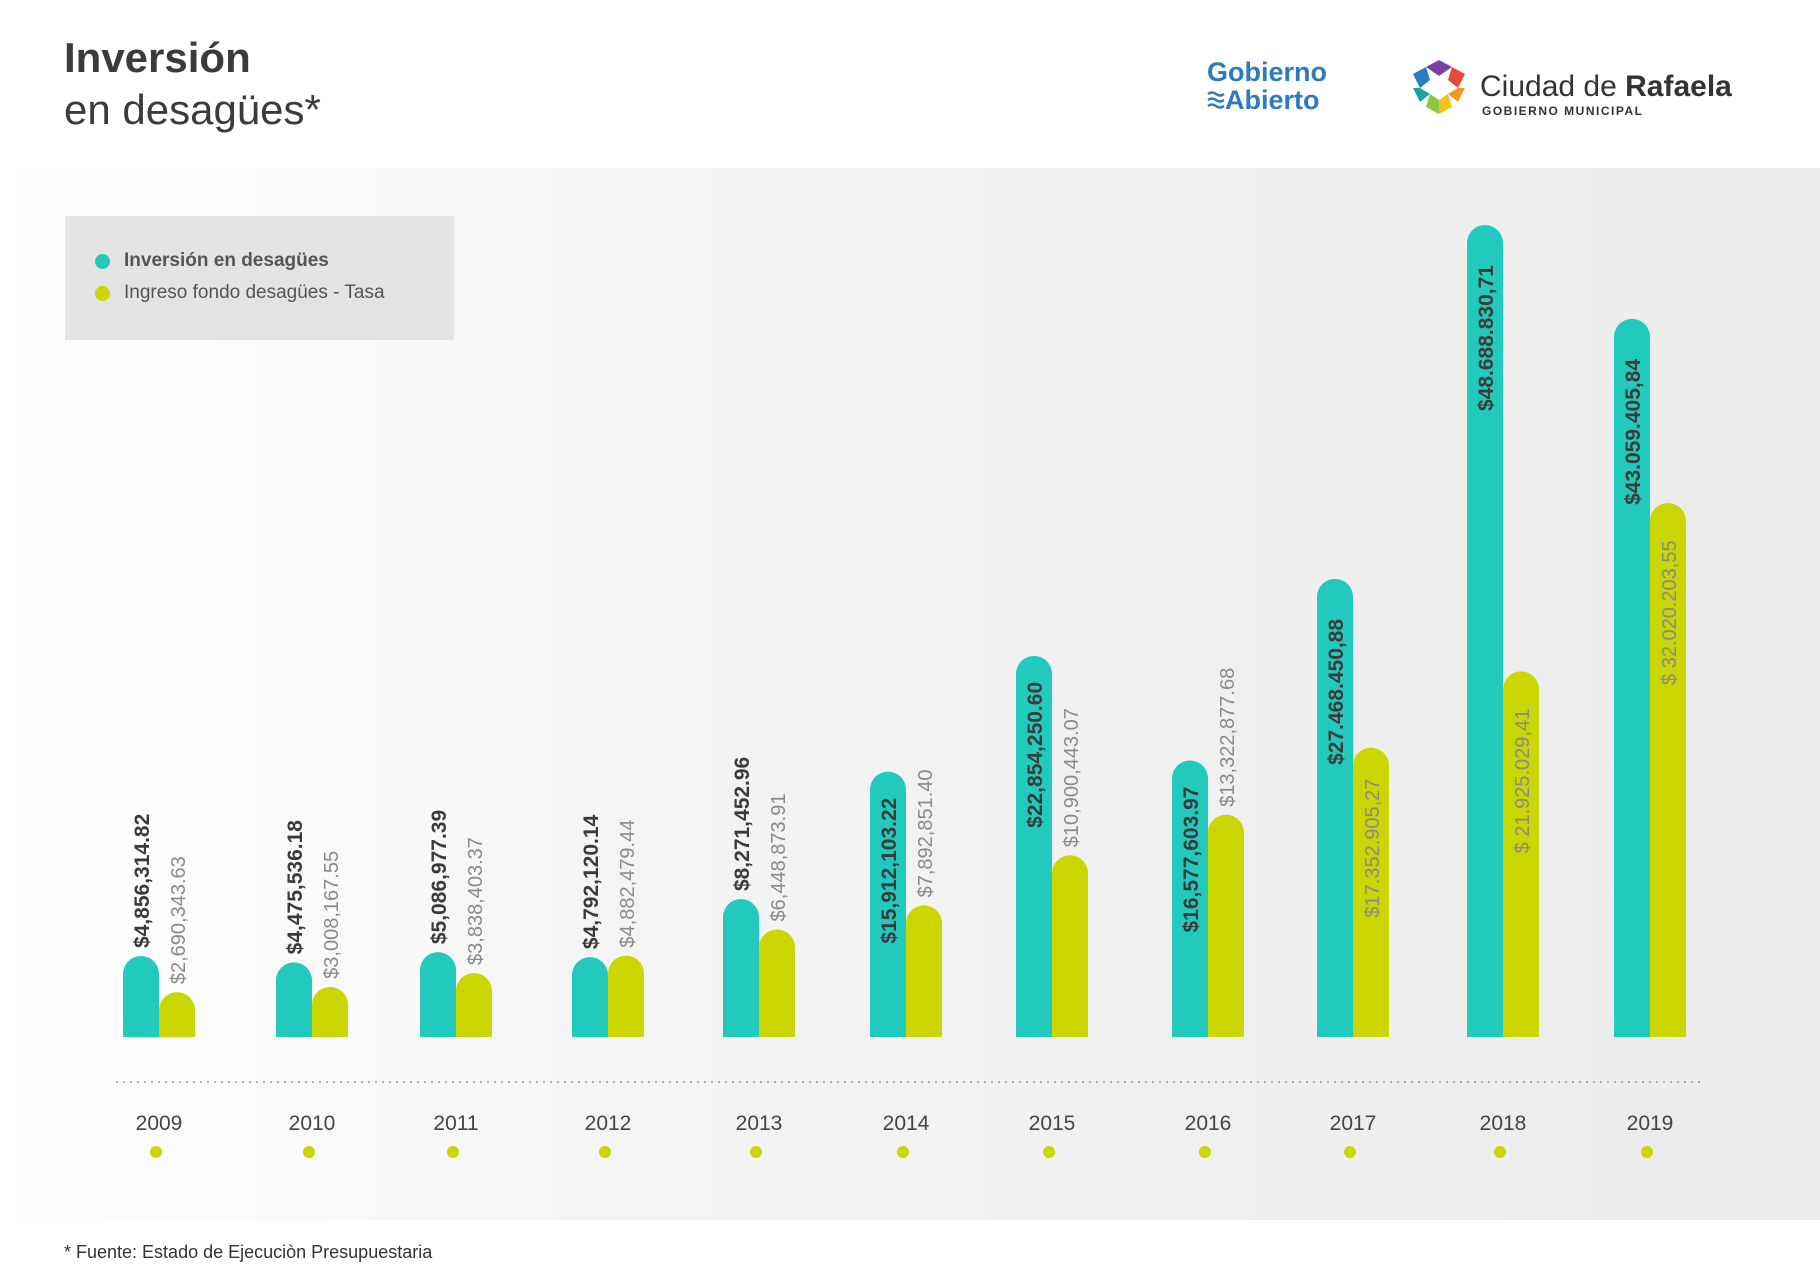 The width and height of the screenshot is (1820, 1286). What do you see at coordinates (1052, 1123) in the screenshot?
I see `x-tick-label-2015: 2015` at bounding box center [1052, 1123].